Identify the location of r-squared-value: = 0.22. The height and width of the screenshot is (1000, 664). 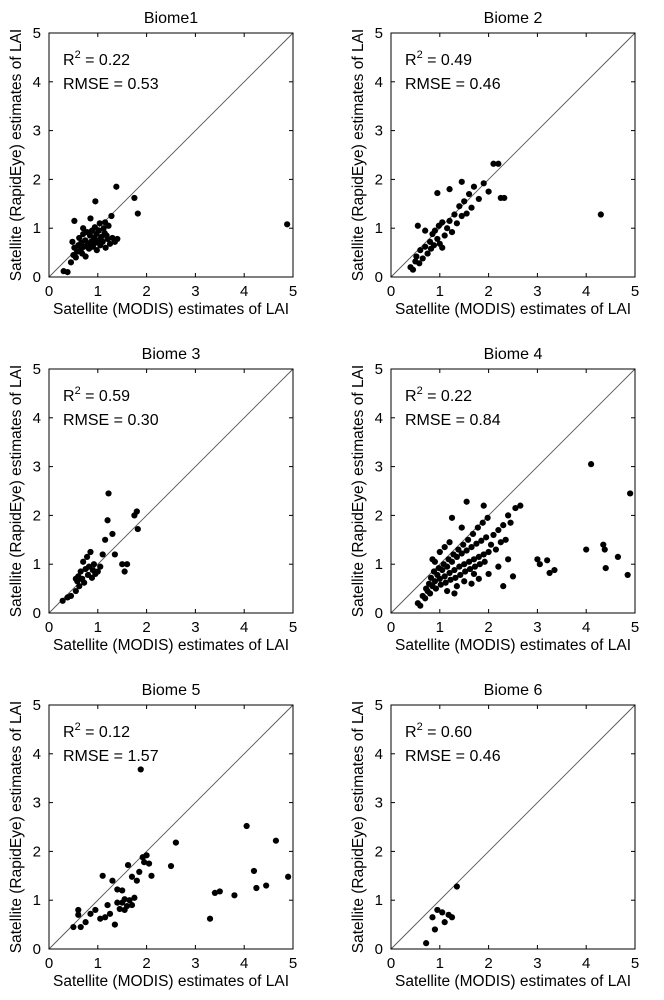
(105, 60).